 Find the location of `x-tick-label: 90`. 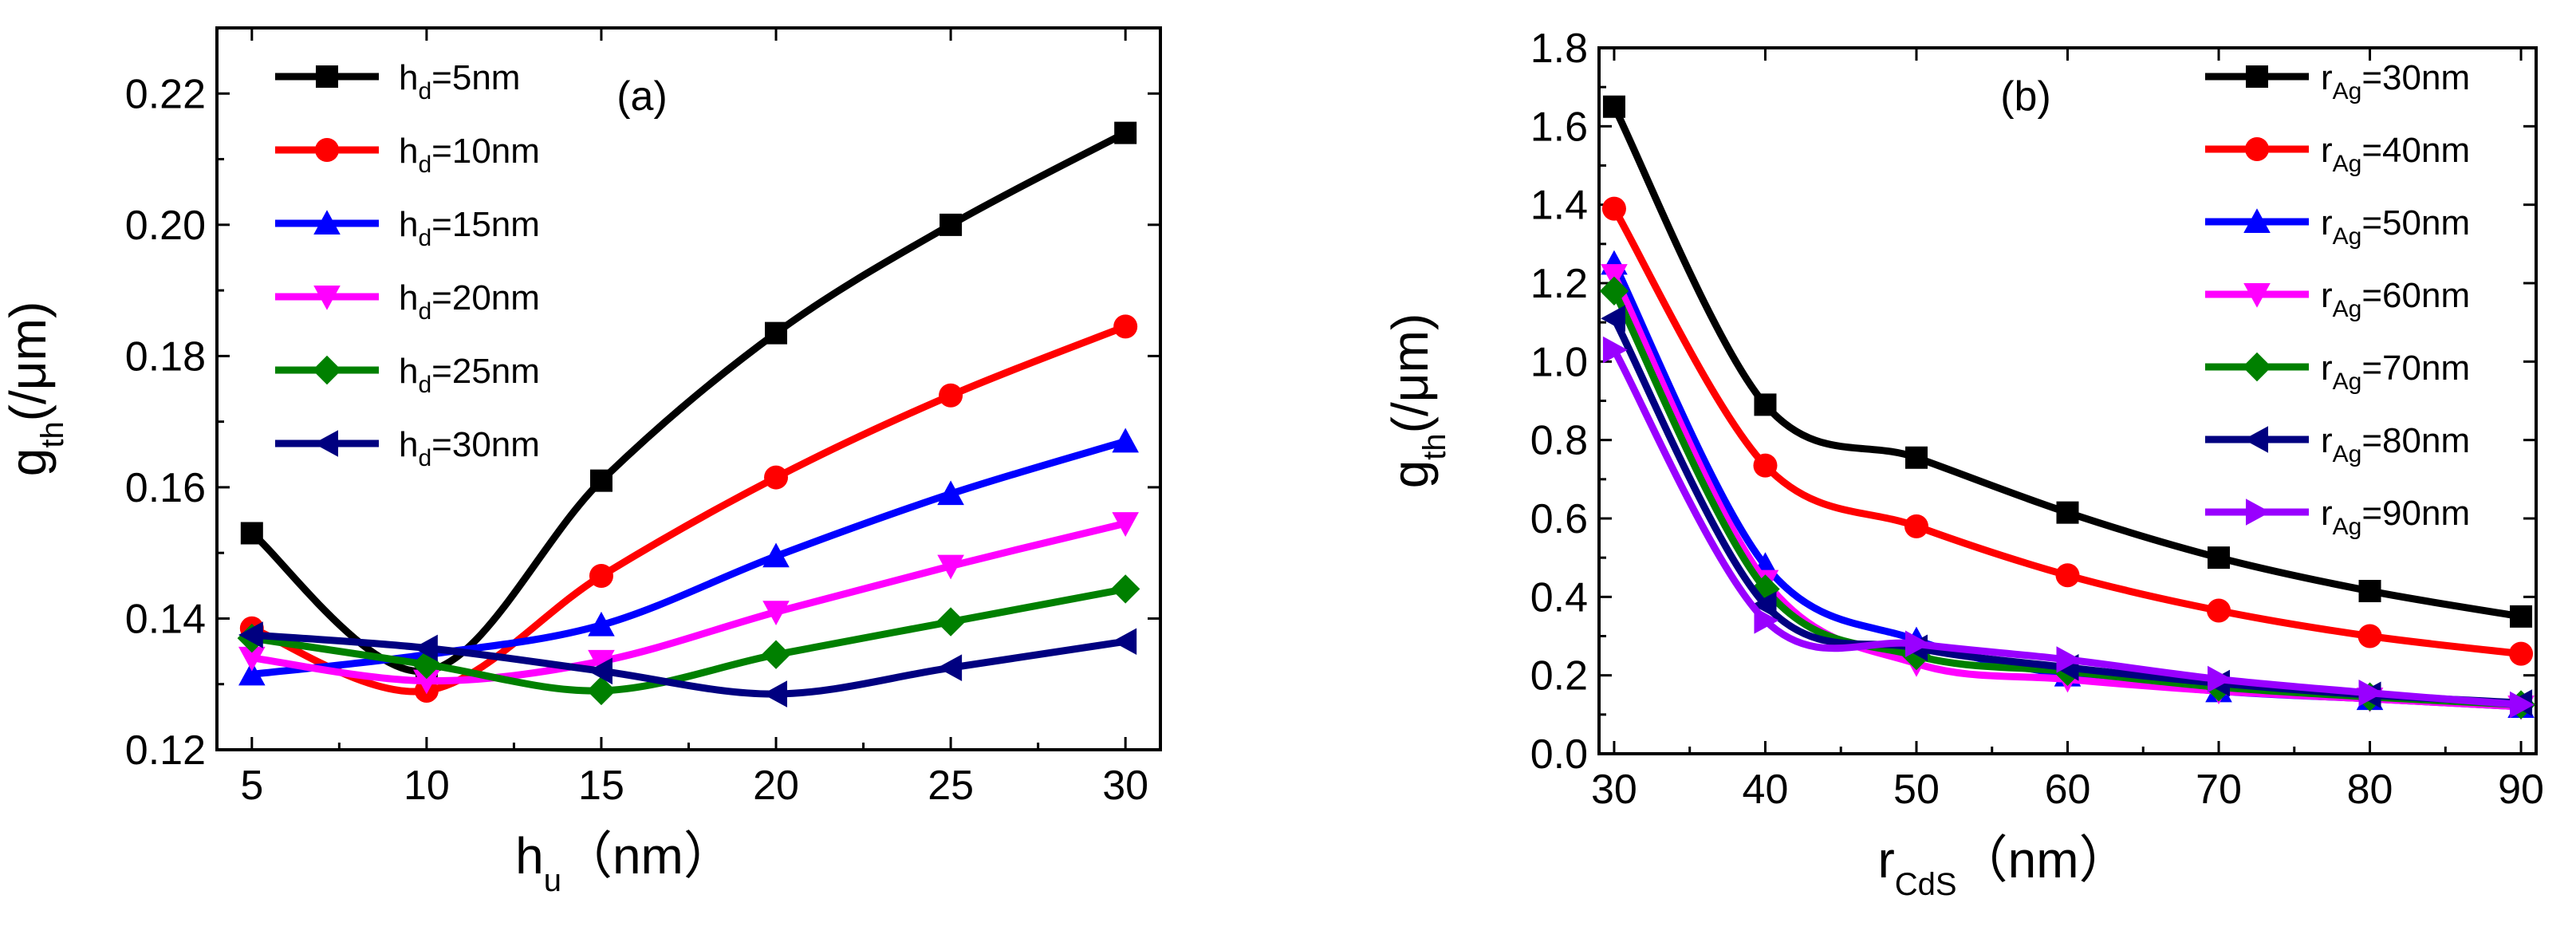

x-tick-label: 90 is located at coordinates (2521, 790).